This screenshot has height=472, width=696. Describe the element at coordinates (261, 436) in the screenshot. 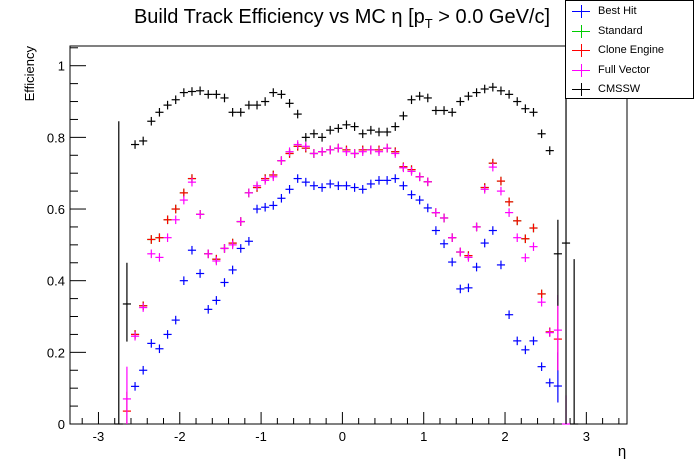

I see `x-tick-label: -1` at that location.